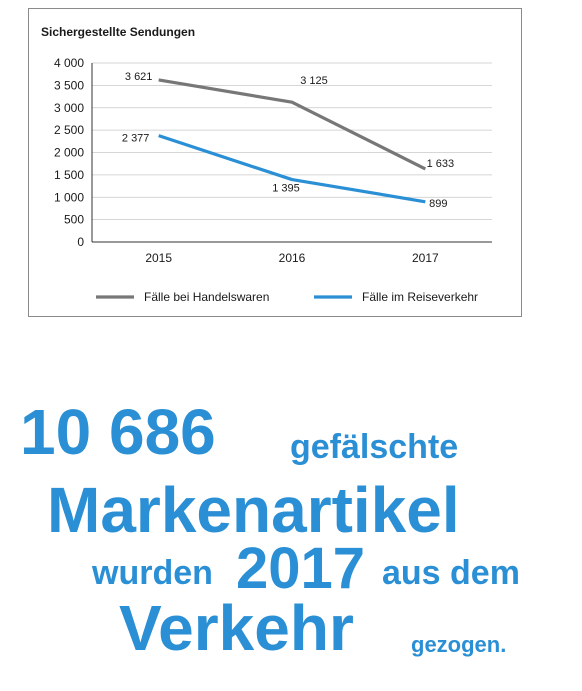 Image resolution: width=582 pixels, height=691 pixels. What do you see at coordinates (374, 447) in the screenshot?
I see `headline-count-label: gefälschte` at bounding box center [374, 447].